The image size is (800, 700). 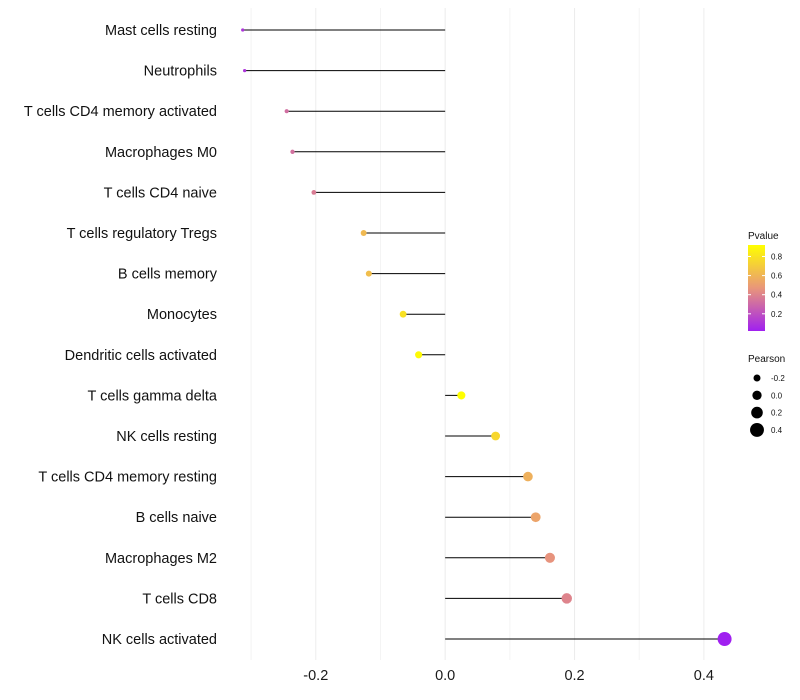 I want to click on x-tick-label: 0.0, so click(x=445, y=676).